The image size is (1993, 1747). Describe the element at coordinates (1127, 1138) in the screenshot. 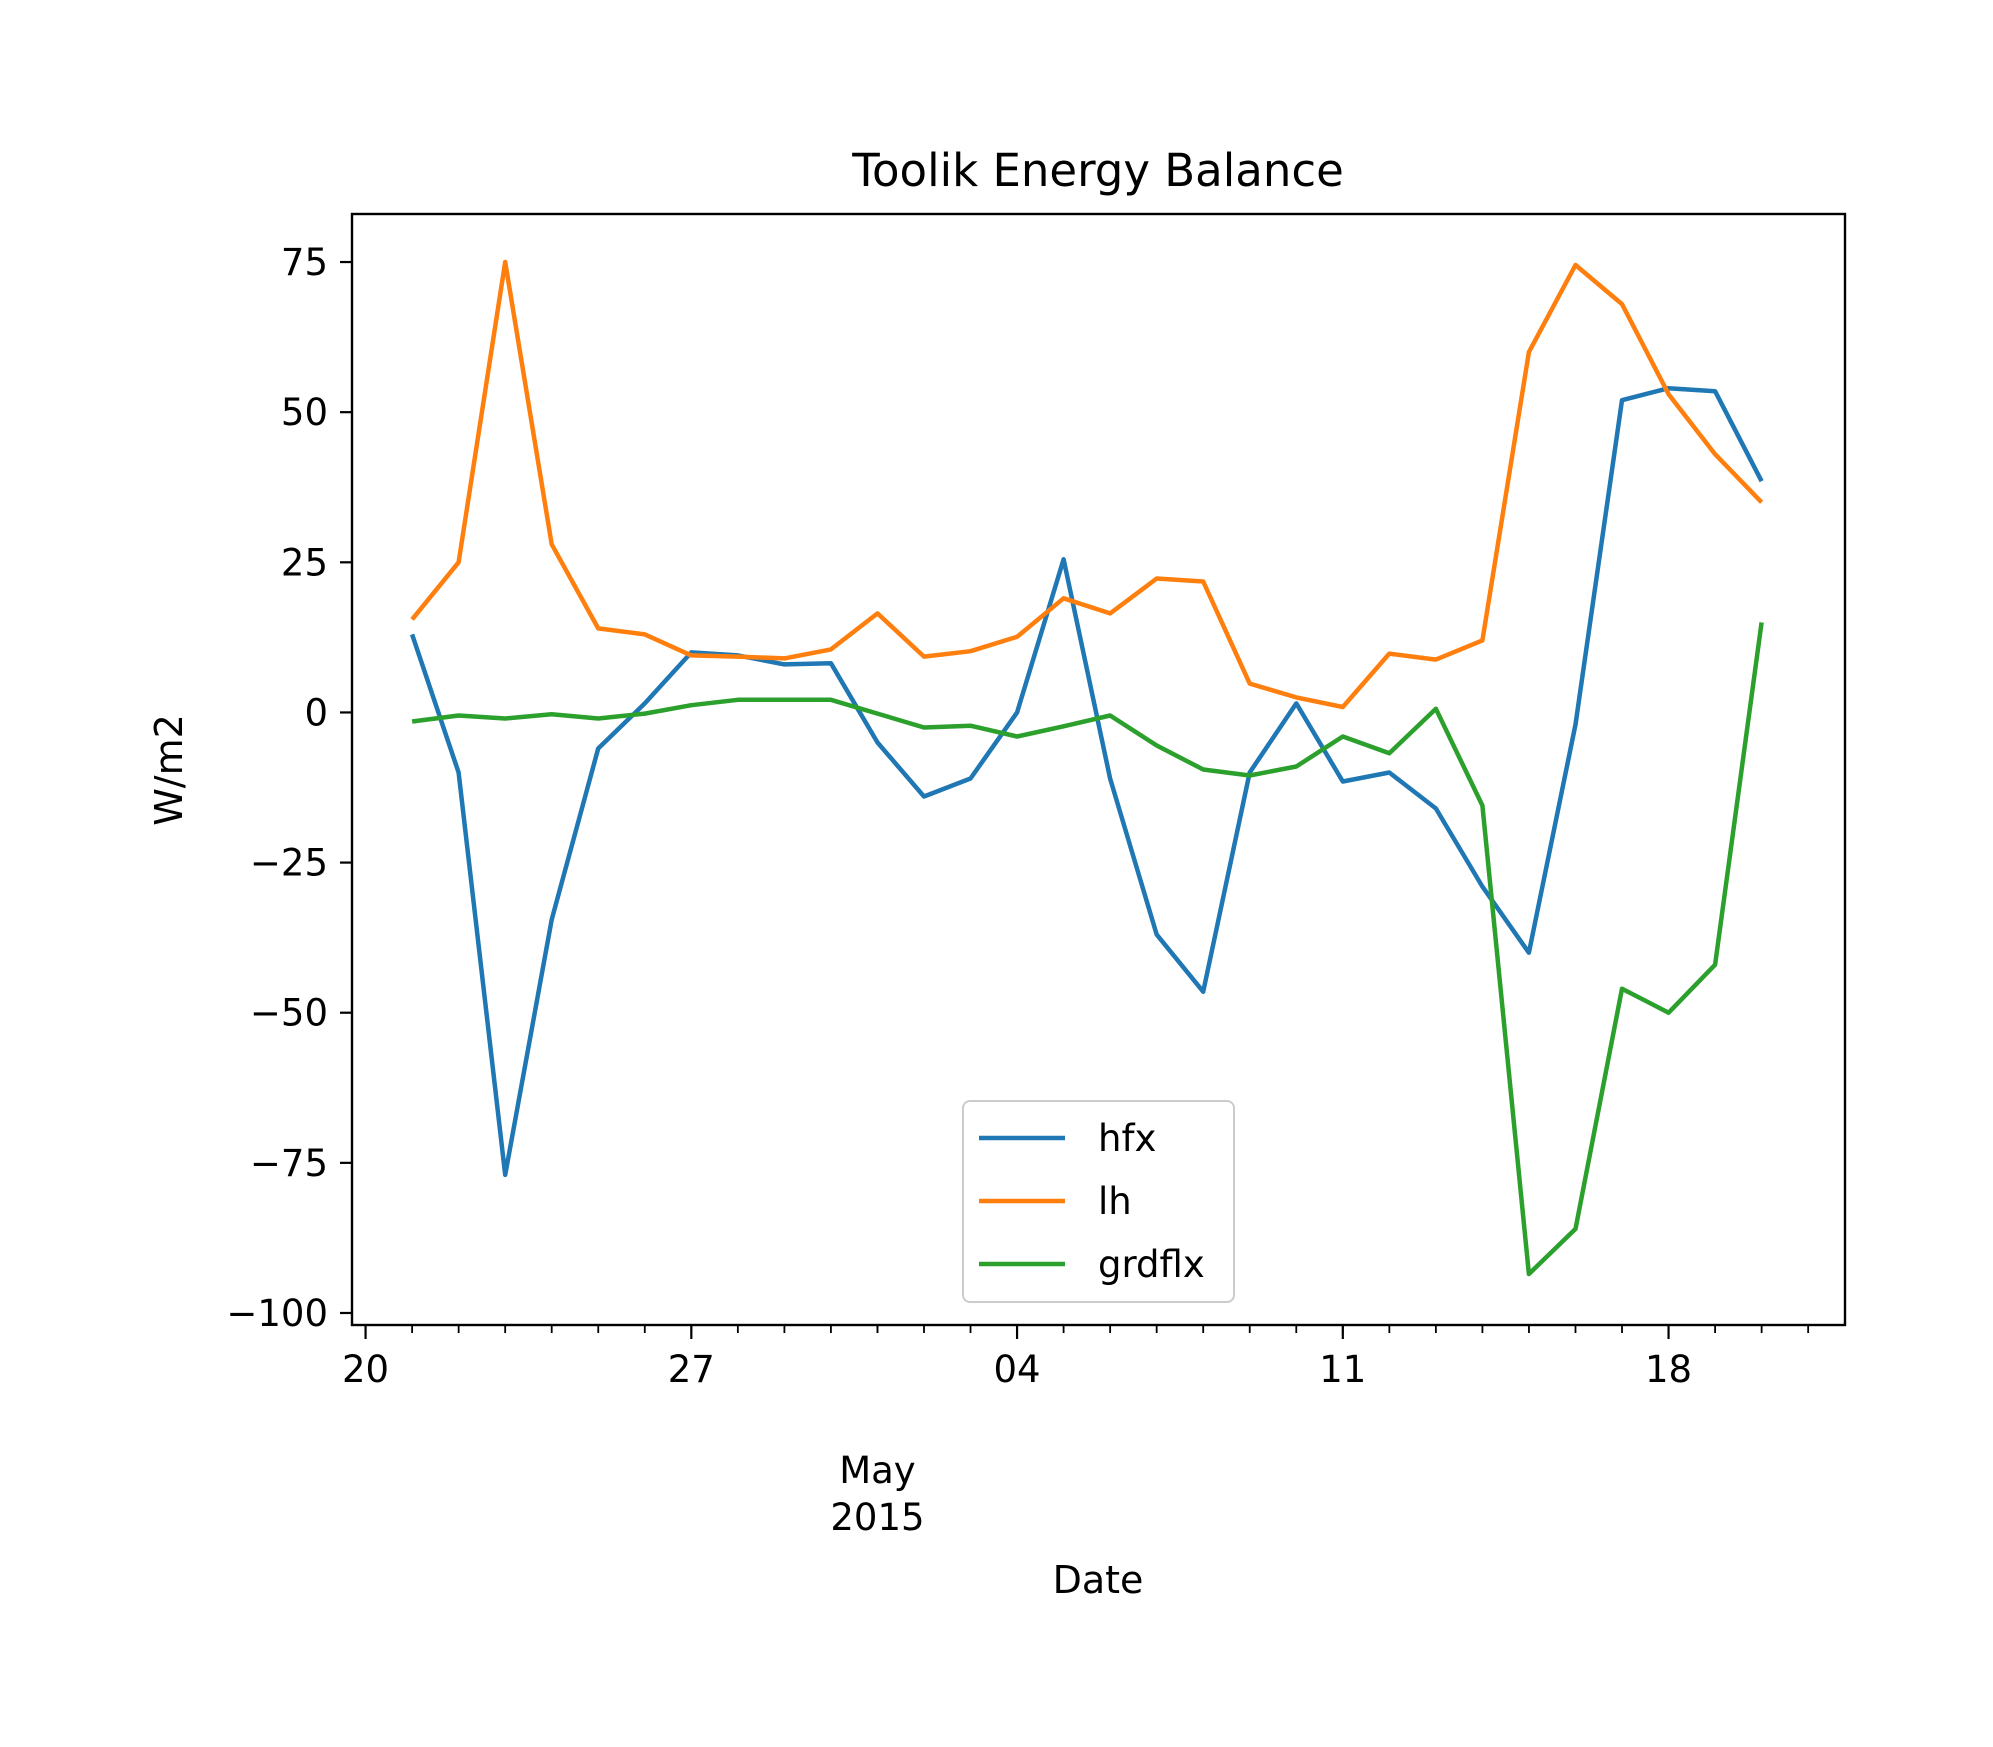

I see `legend-label-hfx: hfx` at that location.